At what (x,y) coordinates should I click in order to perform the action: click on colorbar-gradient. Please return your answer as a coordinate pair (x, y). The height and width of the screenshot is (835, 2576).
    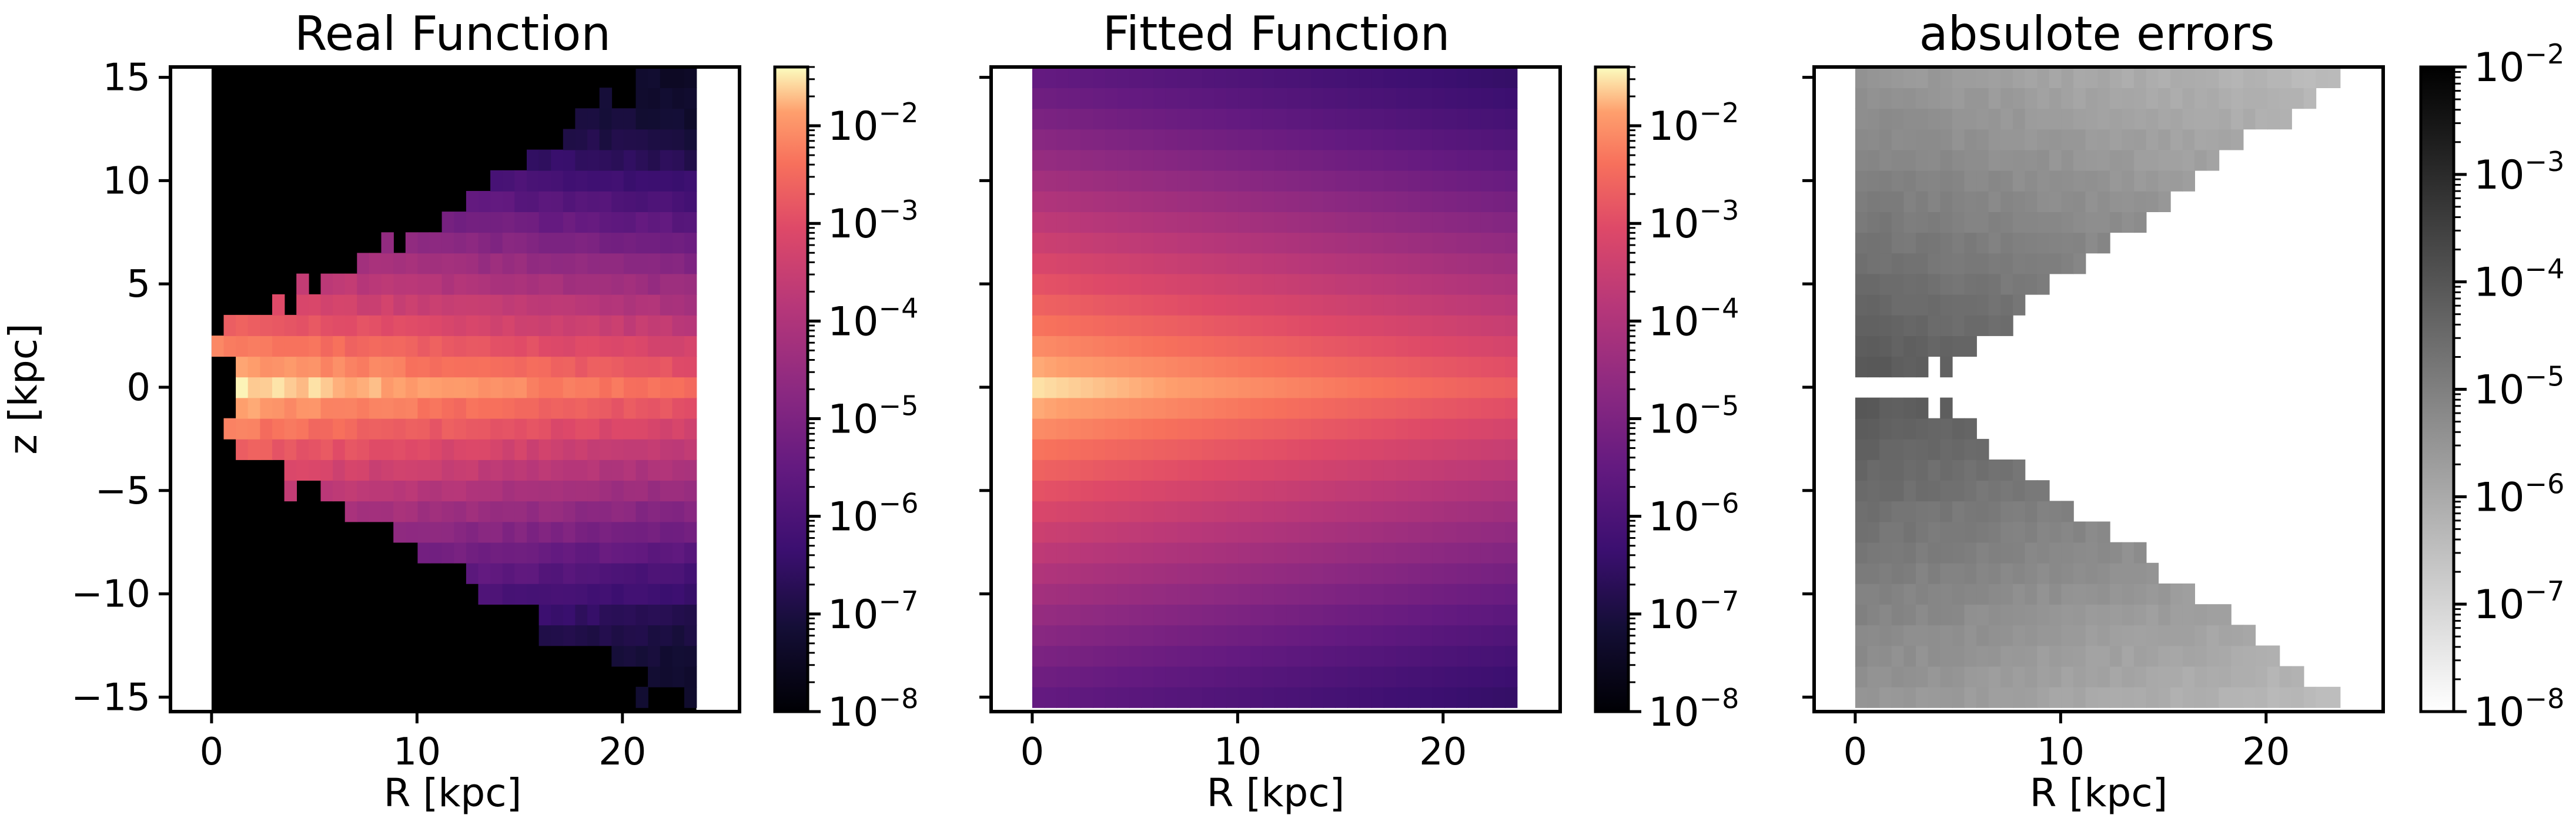
    Looking at the image, I should click on (2437, 389).